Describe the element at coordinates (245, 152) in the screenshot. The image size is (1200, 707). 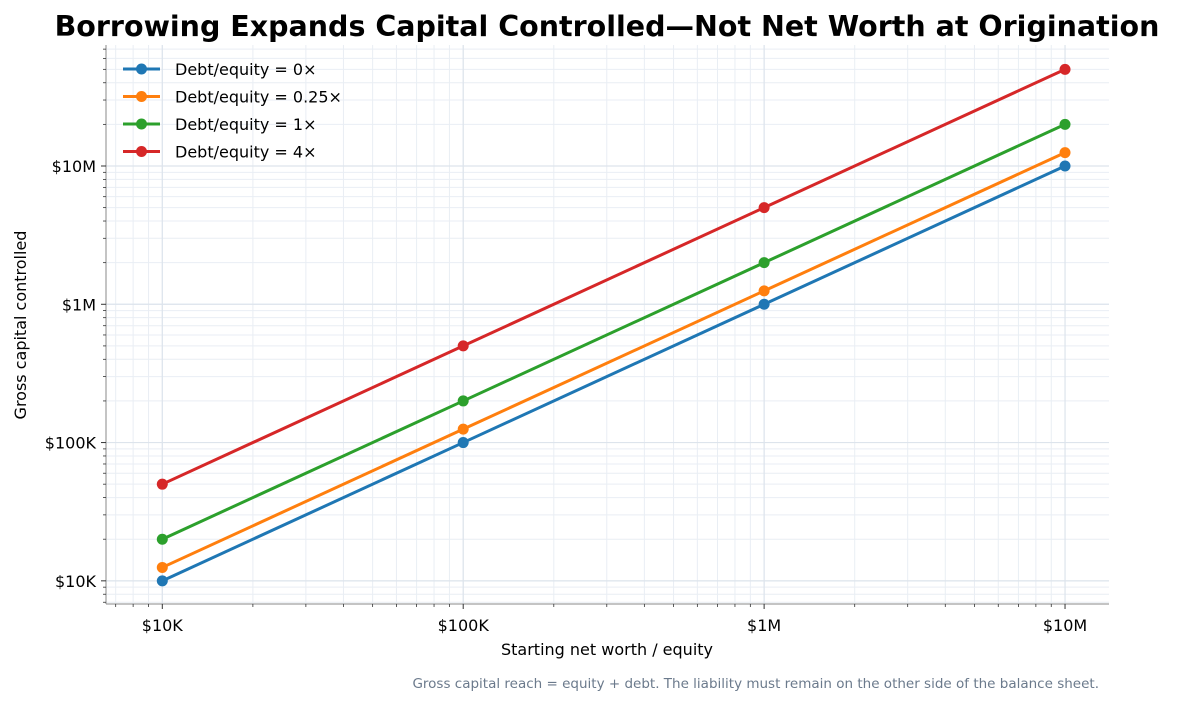
I see `legend-label: Debt/equity = 4×` at that location.